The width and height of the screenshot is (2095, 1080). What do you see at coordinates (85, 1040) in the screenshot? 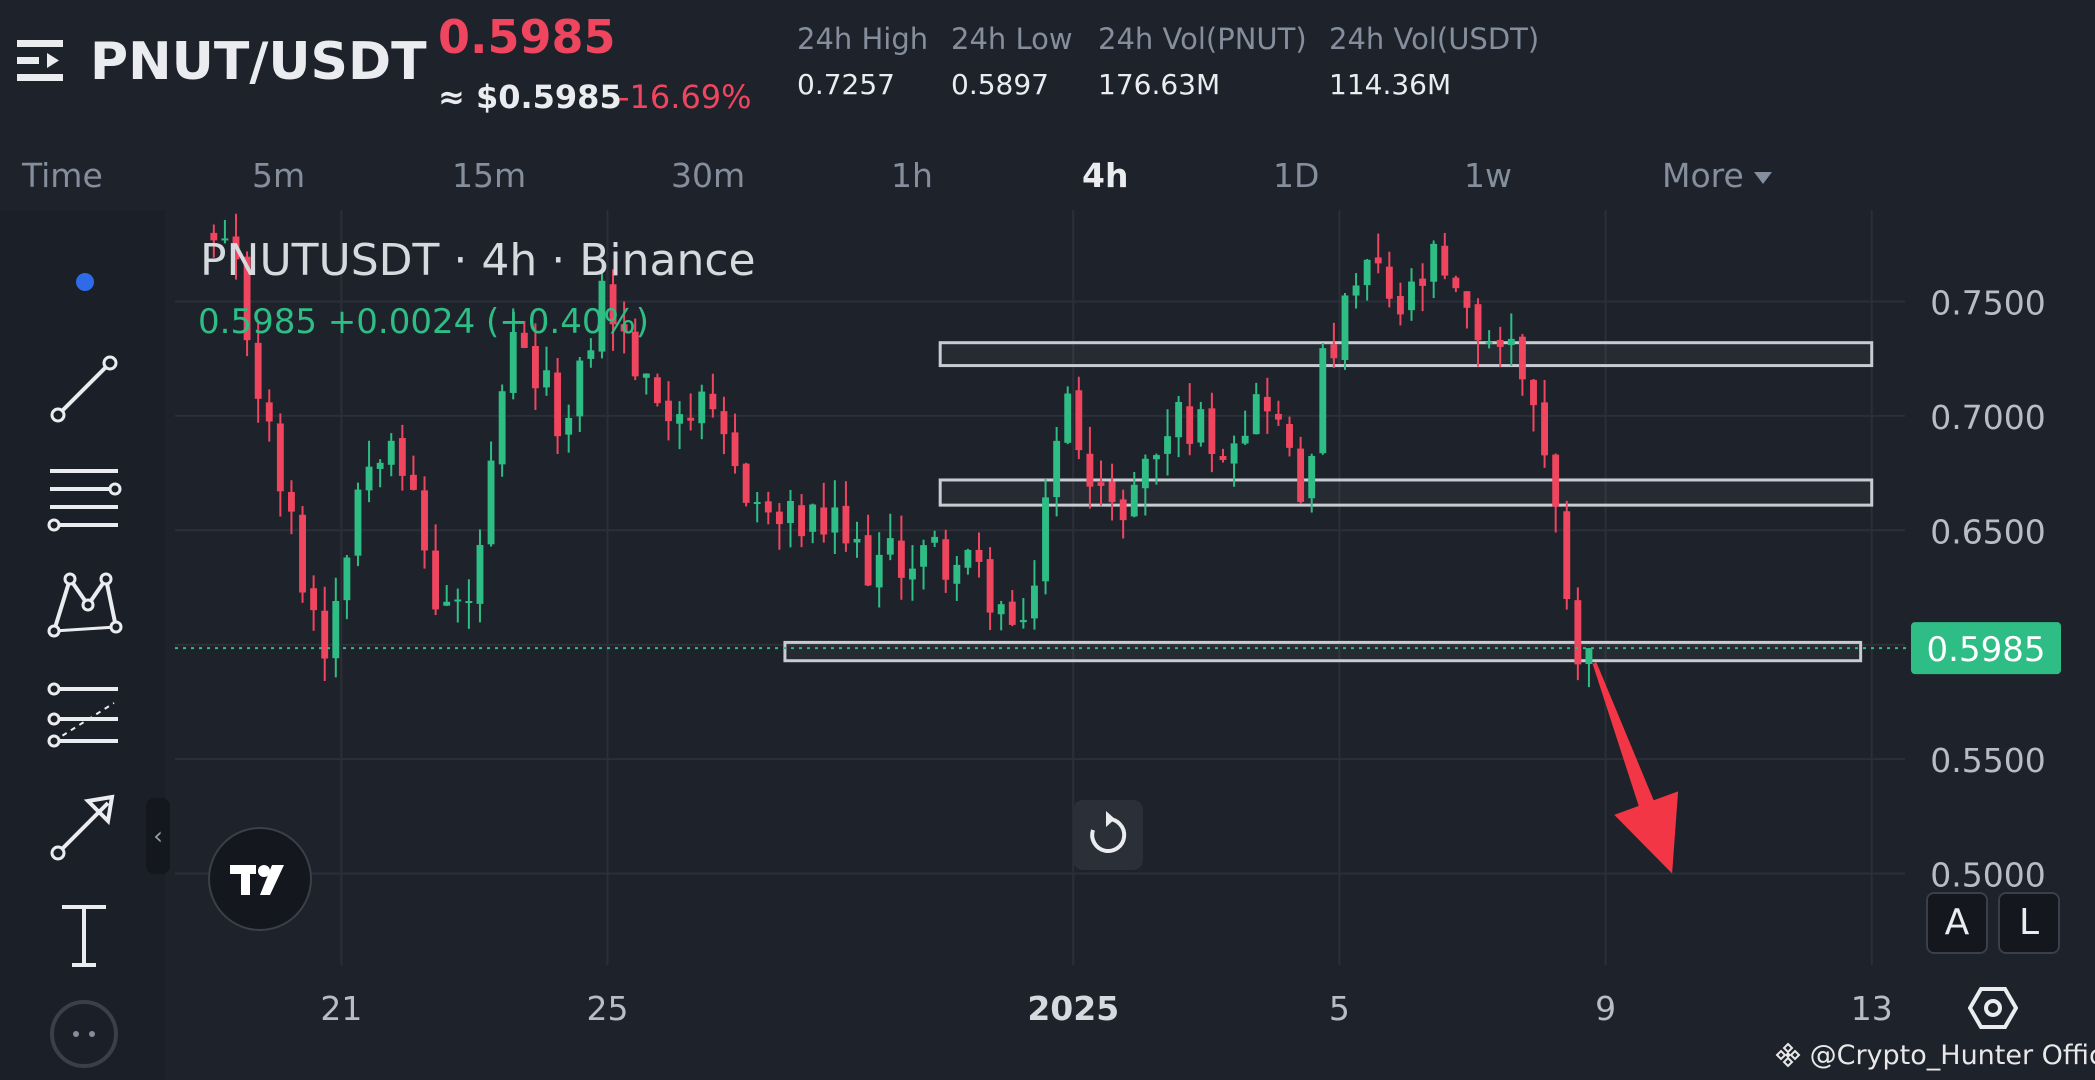
I see `more-tools-icon` at bounding box center [85, 1040].